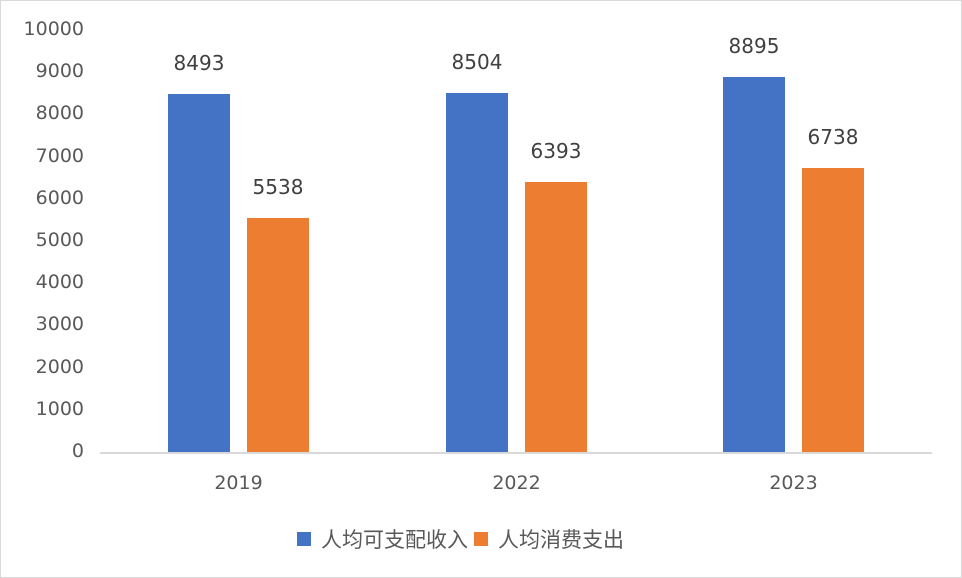 The width and height of the screenshot is (962, 578). I want to click on y-tick-label: 2000, so click(59, 366).